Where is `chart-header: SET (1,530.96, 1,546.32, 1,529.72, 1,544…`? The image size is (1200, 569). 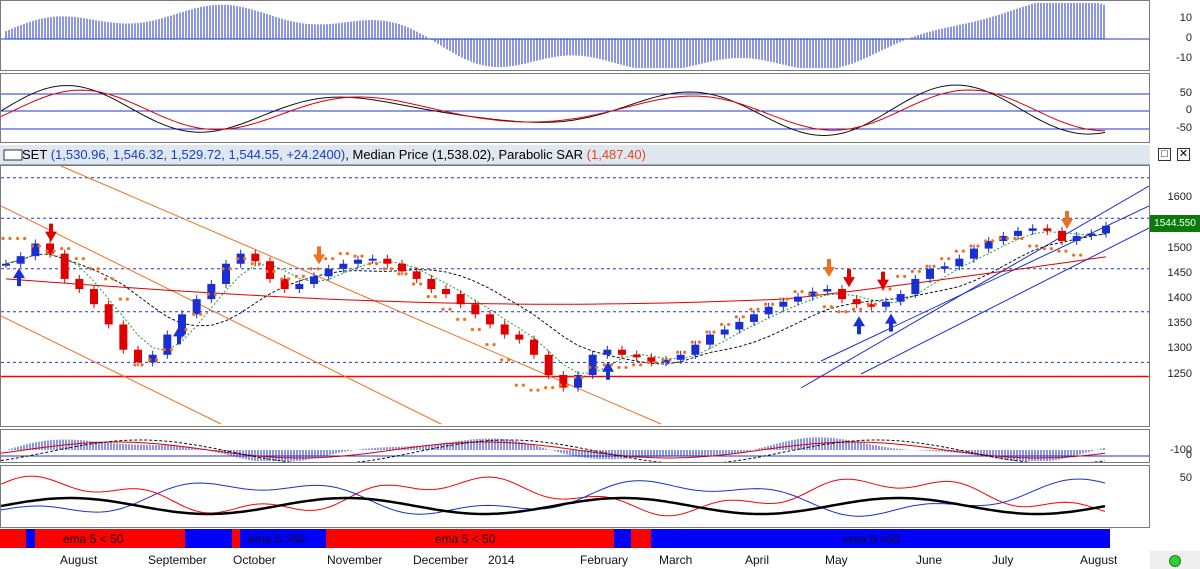 chart-header: SET (1,530.96, 1,546.32, 1,529.72, 1,544… is located at coordinates (575, 155).